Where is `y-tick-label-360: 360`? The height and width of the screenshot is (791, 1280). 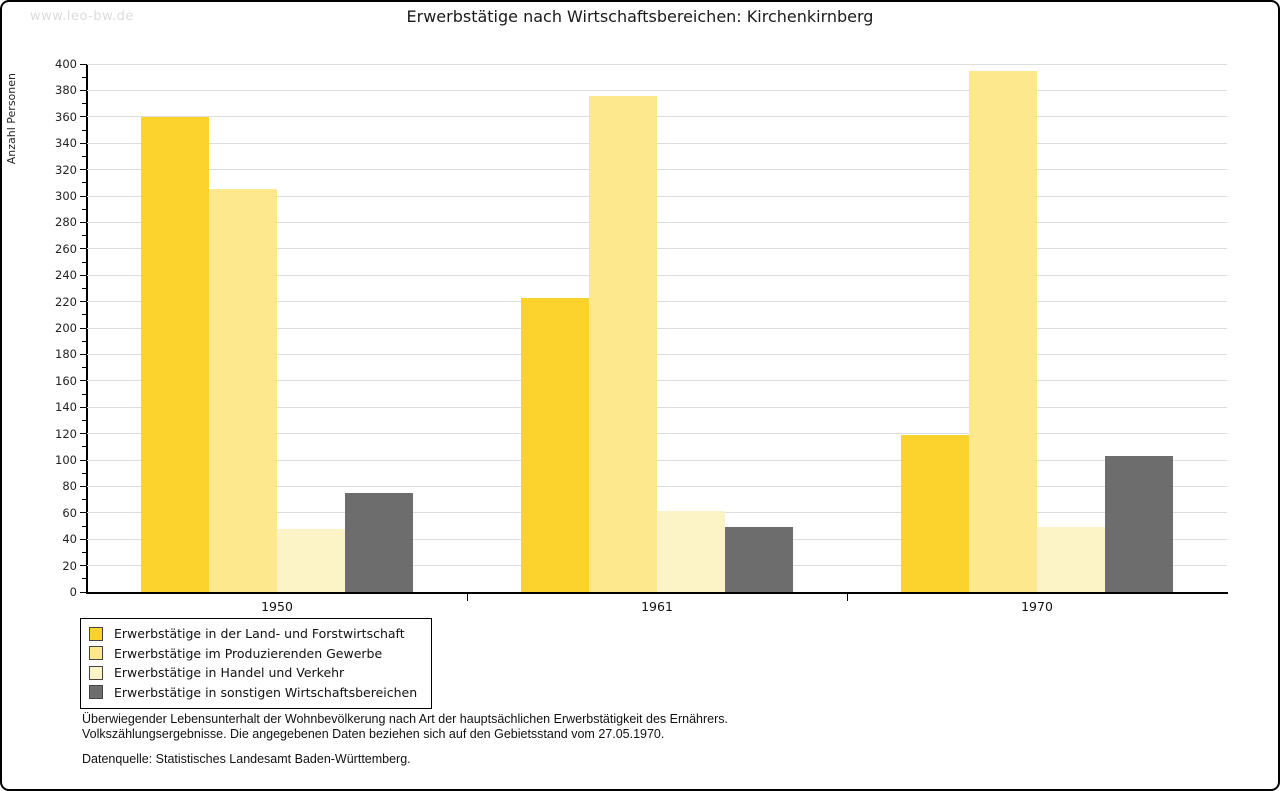 y-tick-label-360: 360 is located at coordinates (66, 116).